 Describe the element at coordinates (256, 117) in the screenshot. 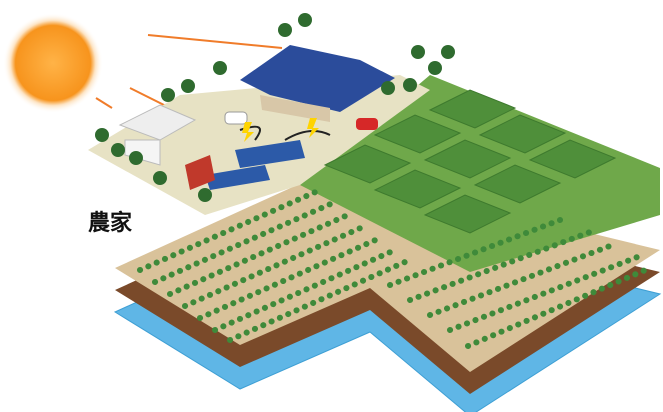

I see `houses` at that location.